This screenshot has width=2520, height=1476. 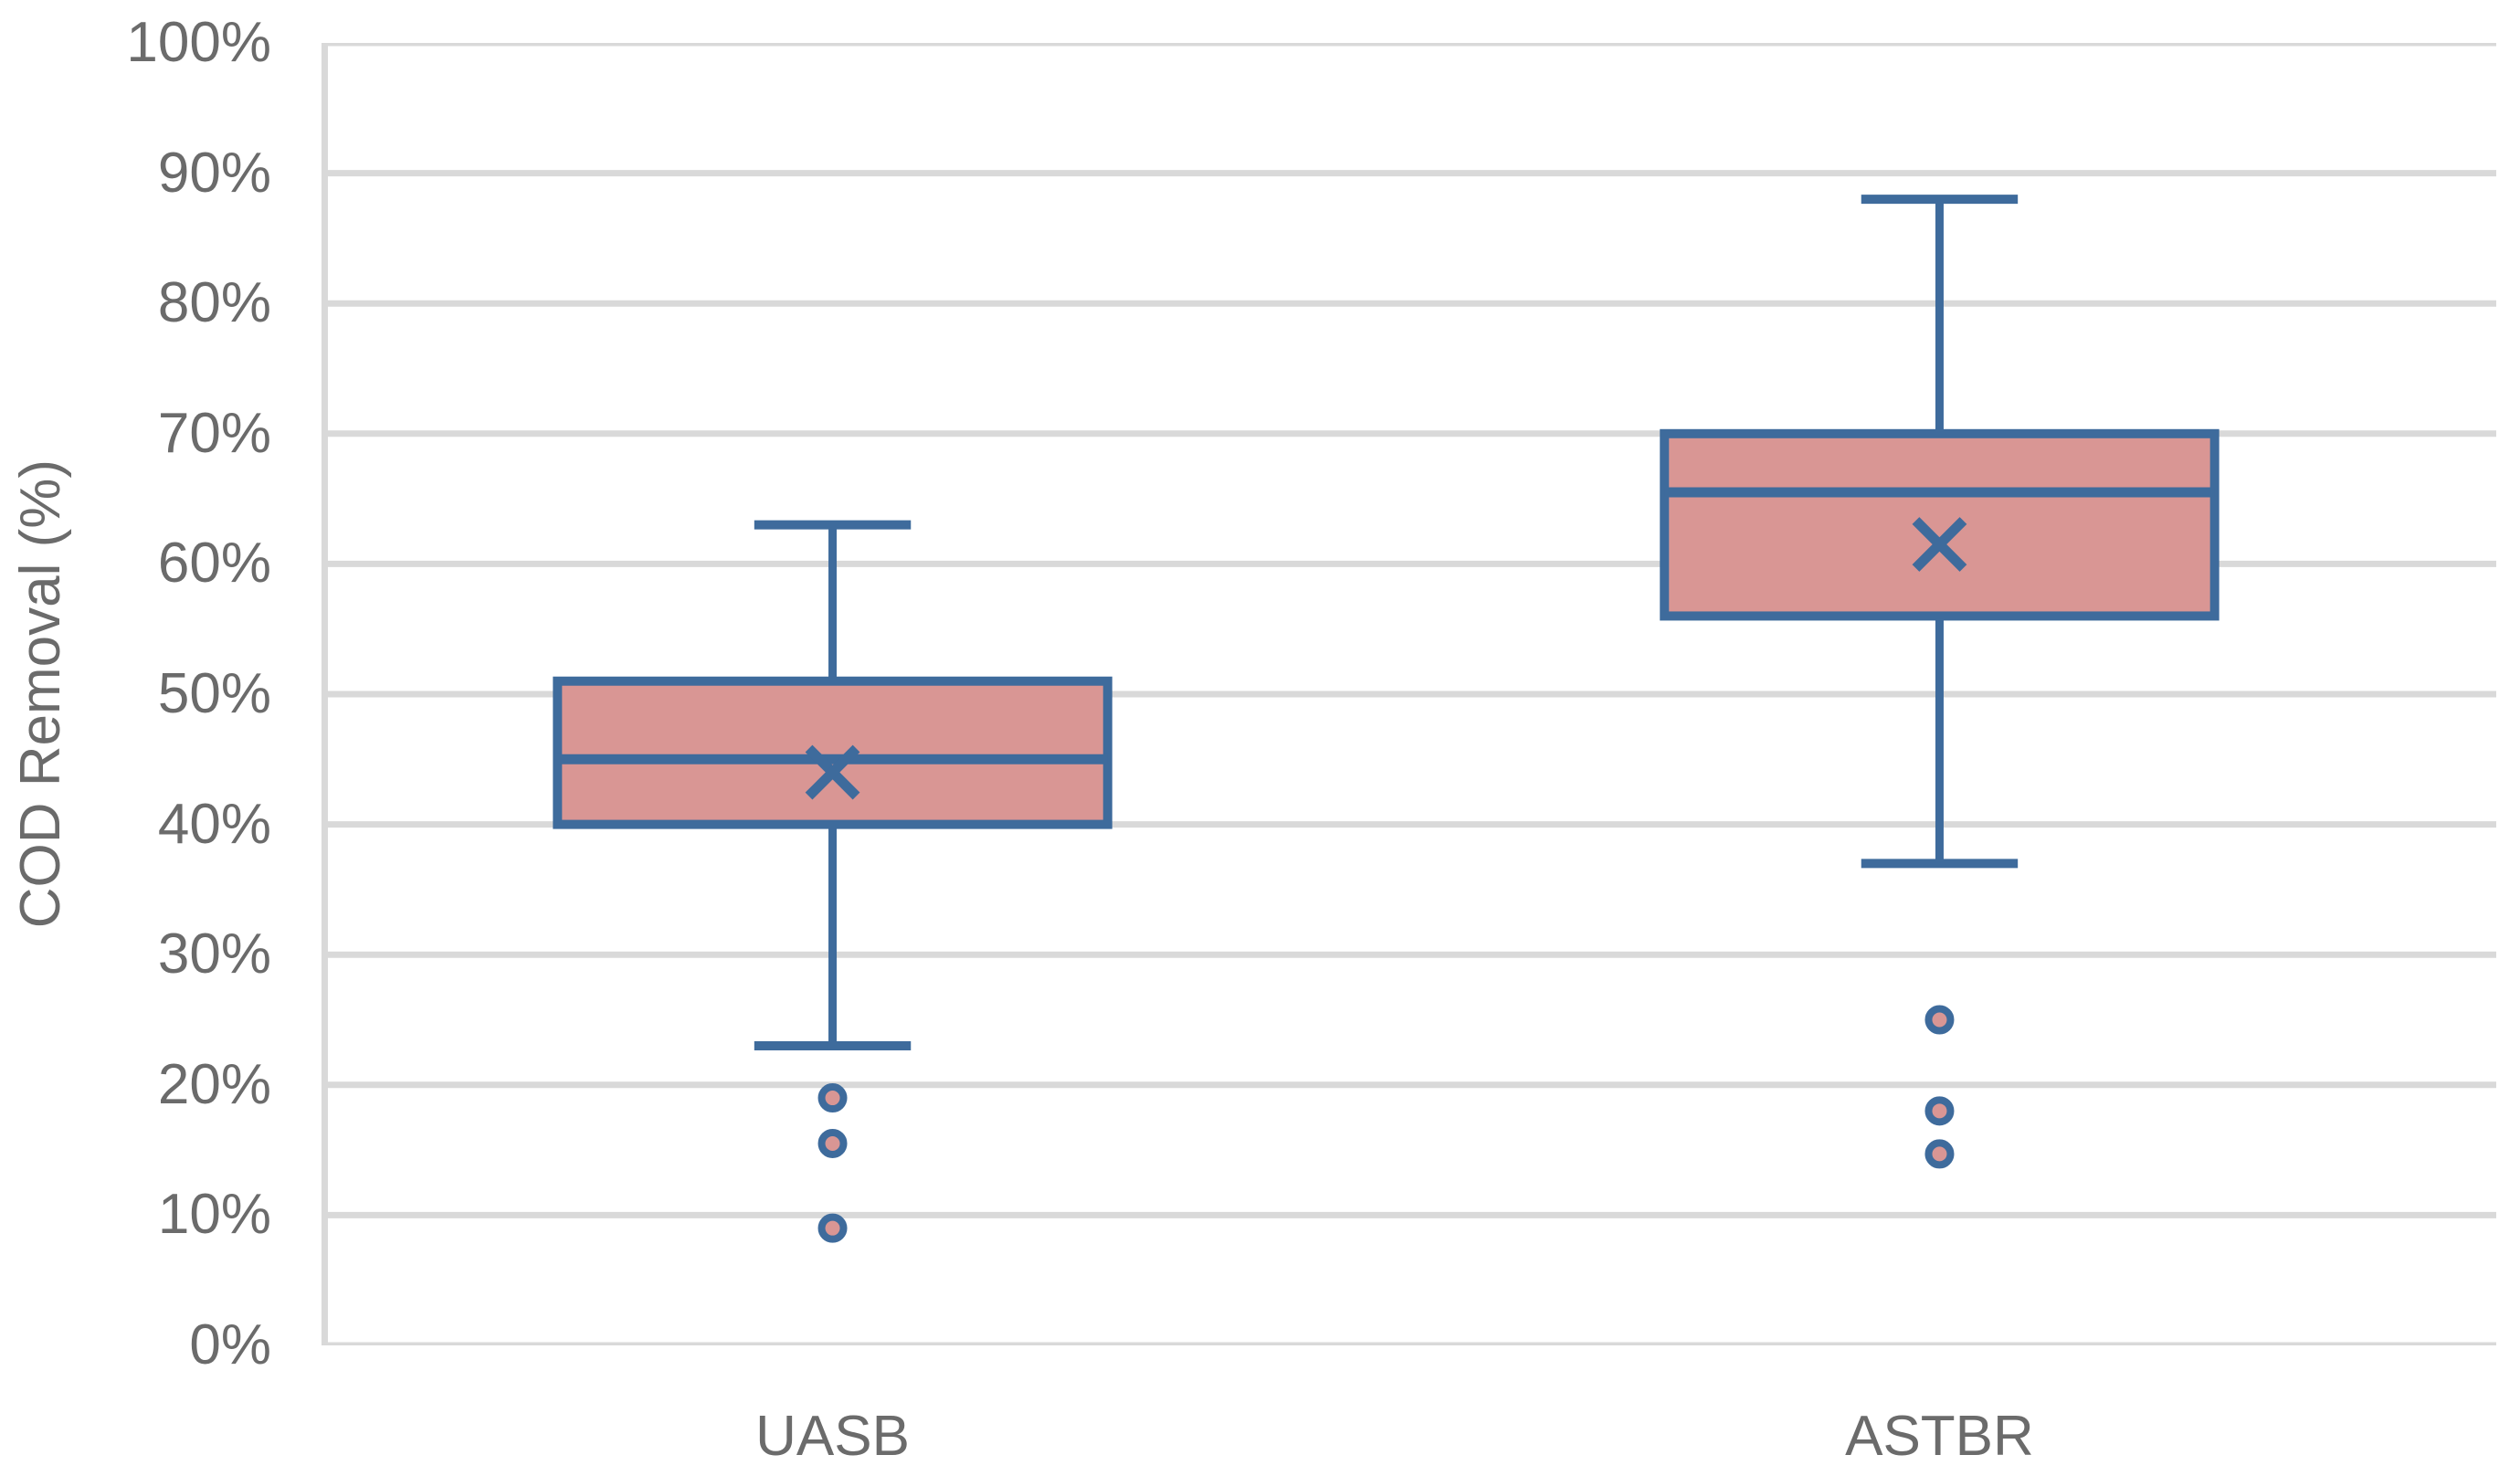 What do you see at coordinates (214, 693) in the screenshot?
I see `y-tick-label-50%: 50%` at bounding box center [214, 693].